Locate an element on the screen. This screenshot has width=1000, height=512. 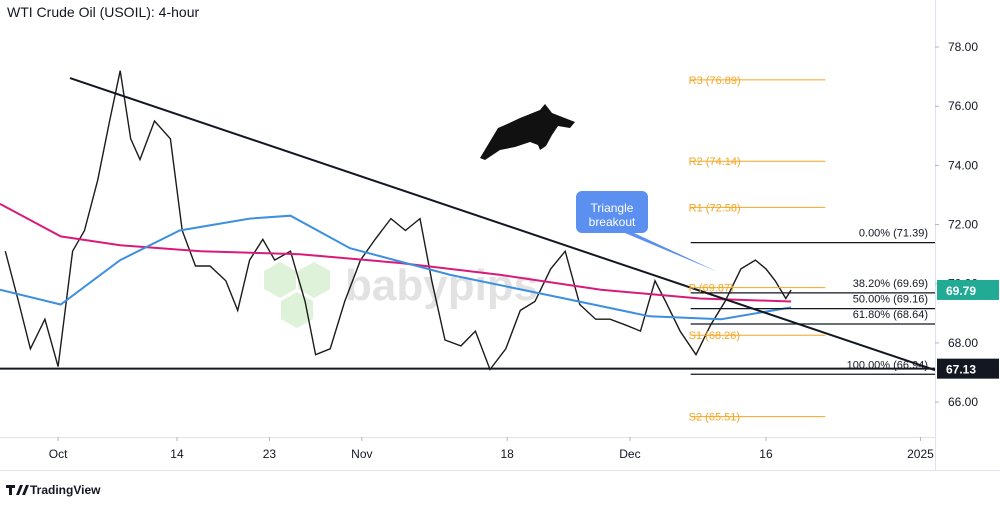
bull-icon is located at coordinates (527, 132).